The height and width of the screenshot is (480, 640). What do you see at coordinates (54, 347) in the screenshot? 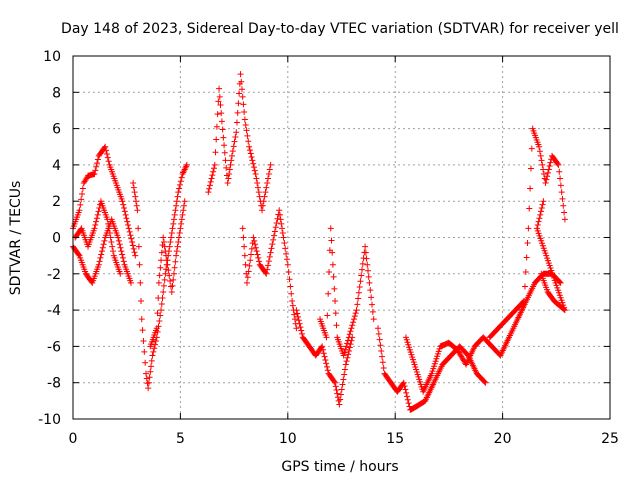
I see `y-tick-label: -6` at bounding box center [54, 347].